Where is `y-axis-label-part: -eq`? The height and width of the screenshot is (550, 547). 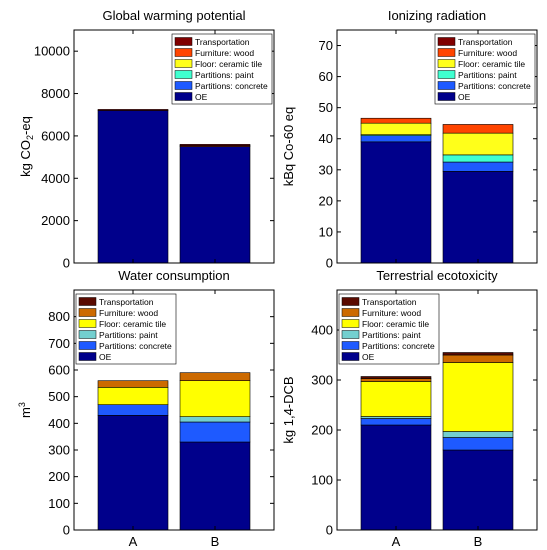 y-axis-label-part: -eq is located at coordinates (25, 125).